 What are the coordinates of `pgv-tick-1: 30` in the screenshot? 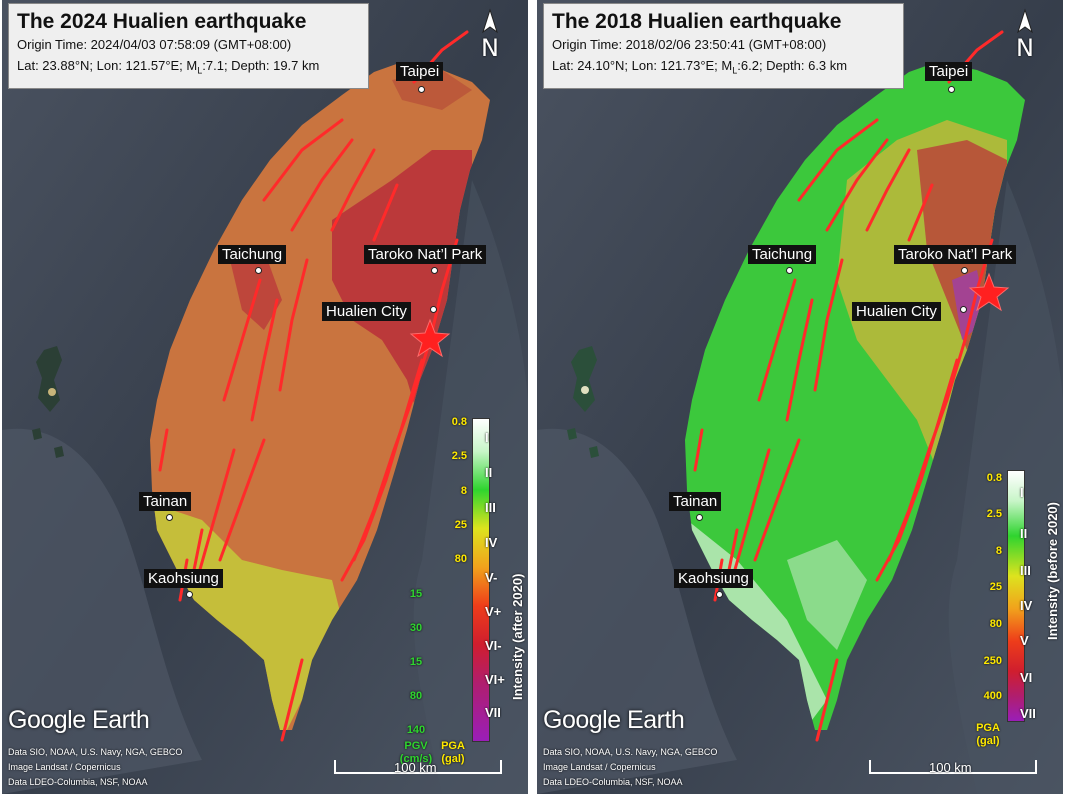 It's located at (416, 628).